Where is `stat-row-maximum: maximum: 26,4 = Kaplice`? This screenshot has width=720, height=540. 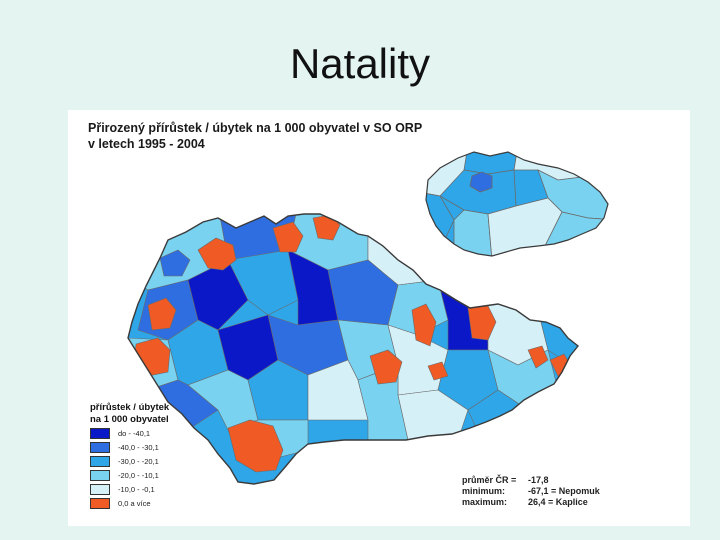
stat-row-maximum: maximum: 26,4 = Kaplice is located at coordinates (572, 502).